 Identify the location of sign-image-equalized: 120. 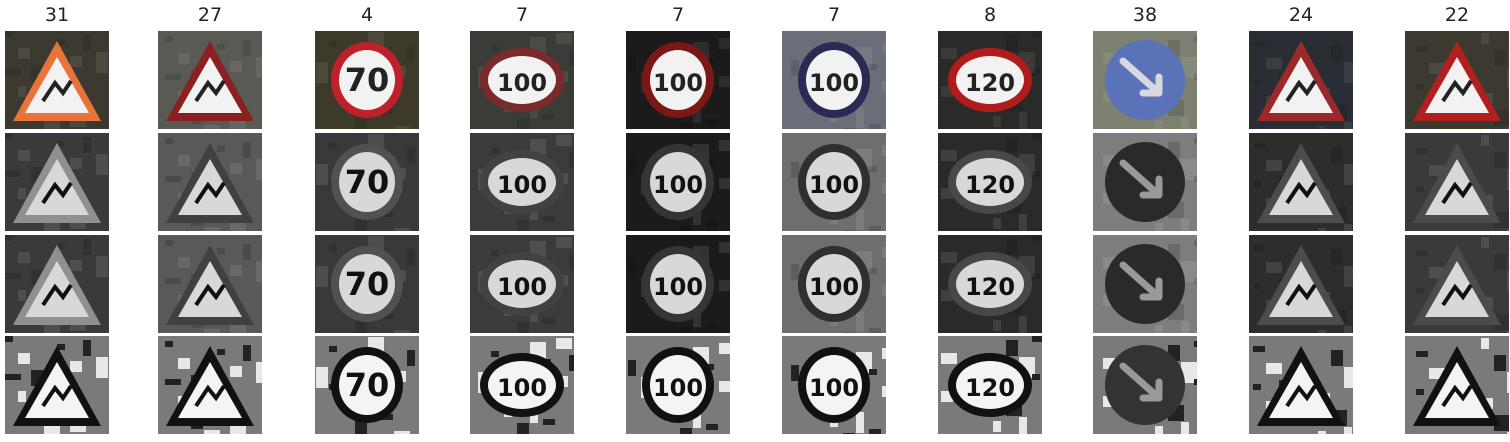
(990, 385).